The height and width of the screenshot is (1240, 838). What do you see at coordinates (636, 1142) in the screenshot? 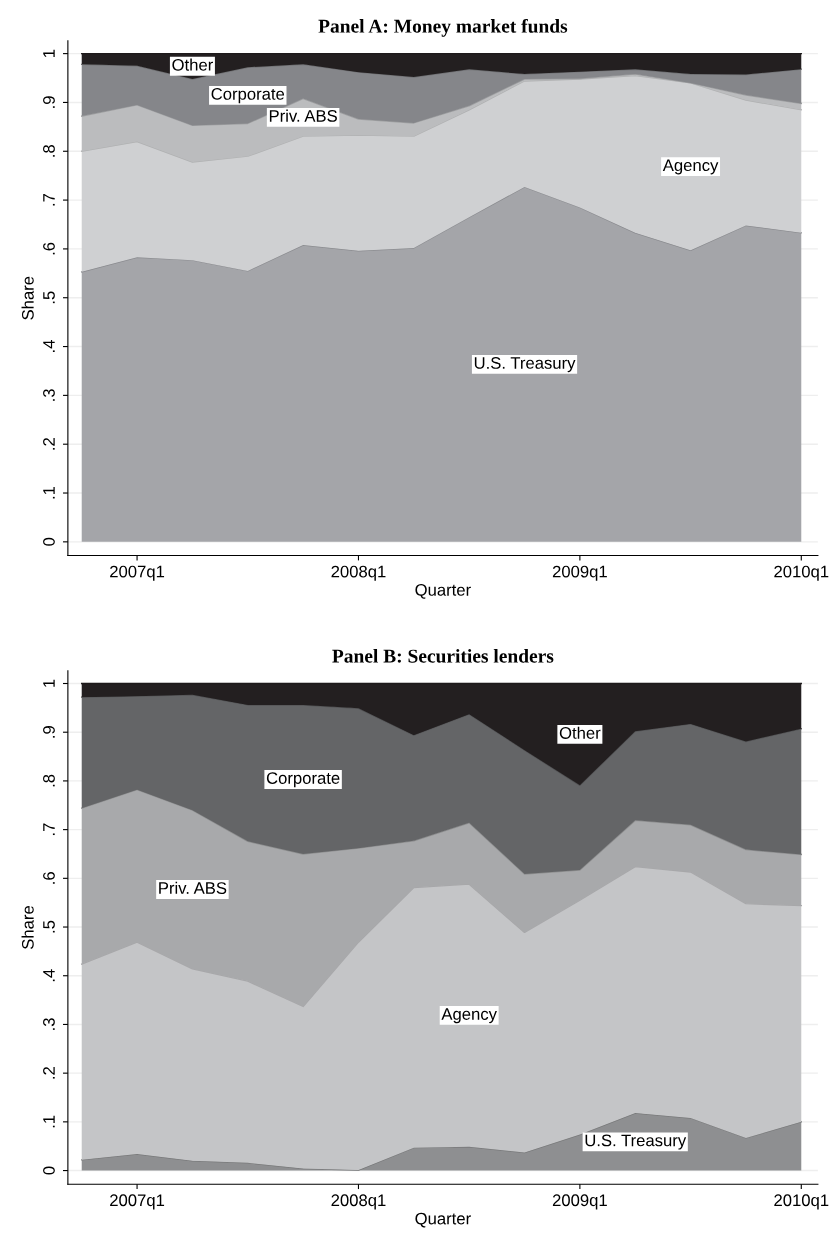
I see `series-label: U.S. Treasury` at bounding box center [636, 1142].